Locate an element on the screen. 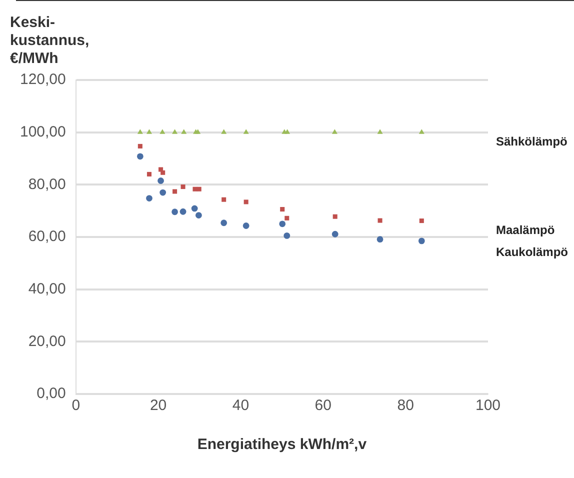 This screenshot has width=574, height=478. x-tick-label: 40 is located at coordinates (241, 405).